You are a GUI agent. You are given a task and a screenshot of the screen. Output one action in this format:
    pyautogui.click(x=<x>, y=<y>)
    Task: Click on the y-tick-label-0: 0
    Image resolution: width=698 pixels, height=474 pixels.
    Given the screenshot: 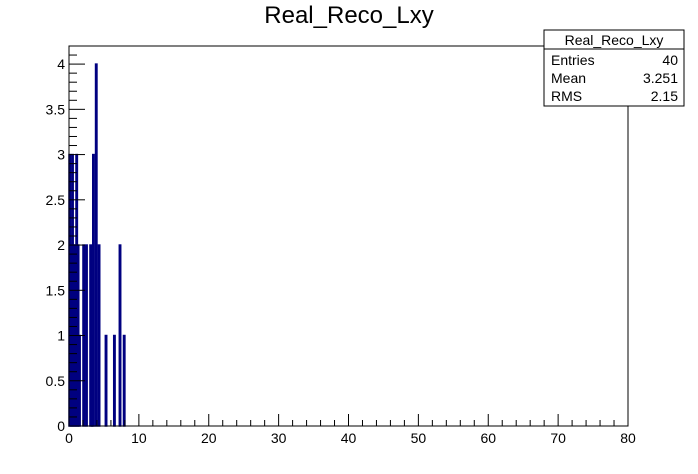 What is the action you would take?
    pyautogui.click(x=61, y=426)
    